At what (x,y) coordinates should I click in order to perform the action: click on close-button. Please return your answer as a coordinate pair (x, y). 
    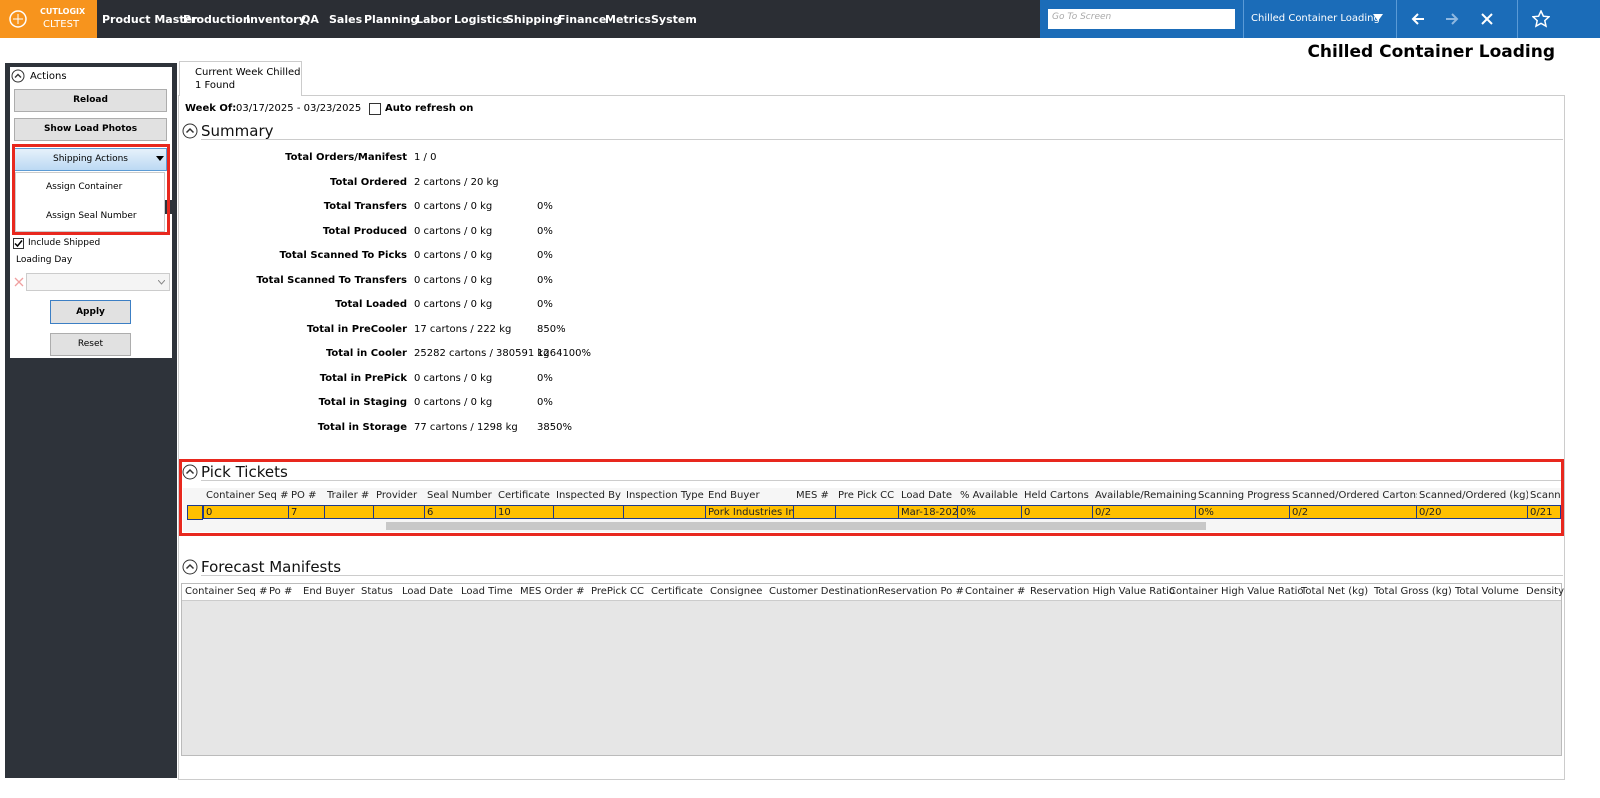
    Looking at the image, I should click on (1487, 19).